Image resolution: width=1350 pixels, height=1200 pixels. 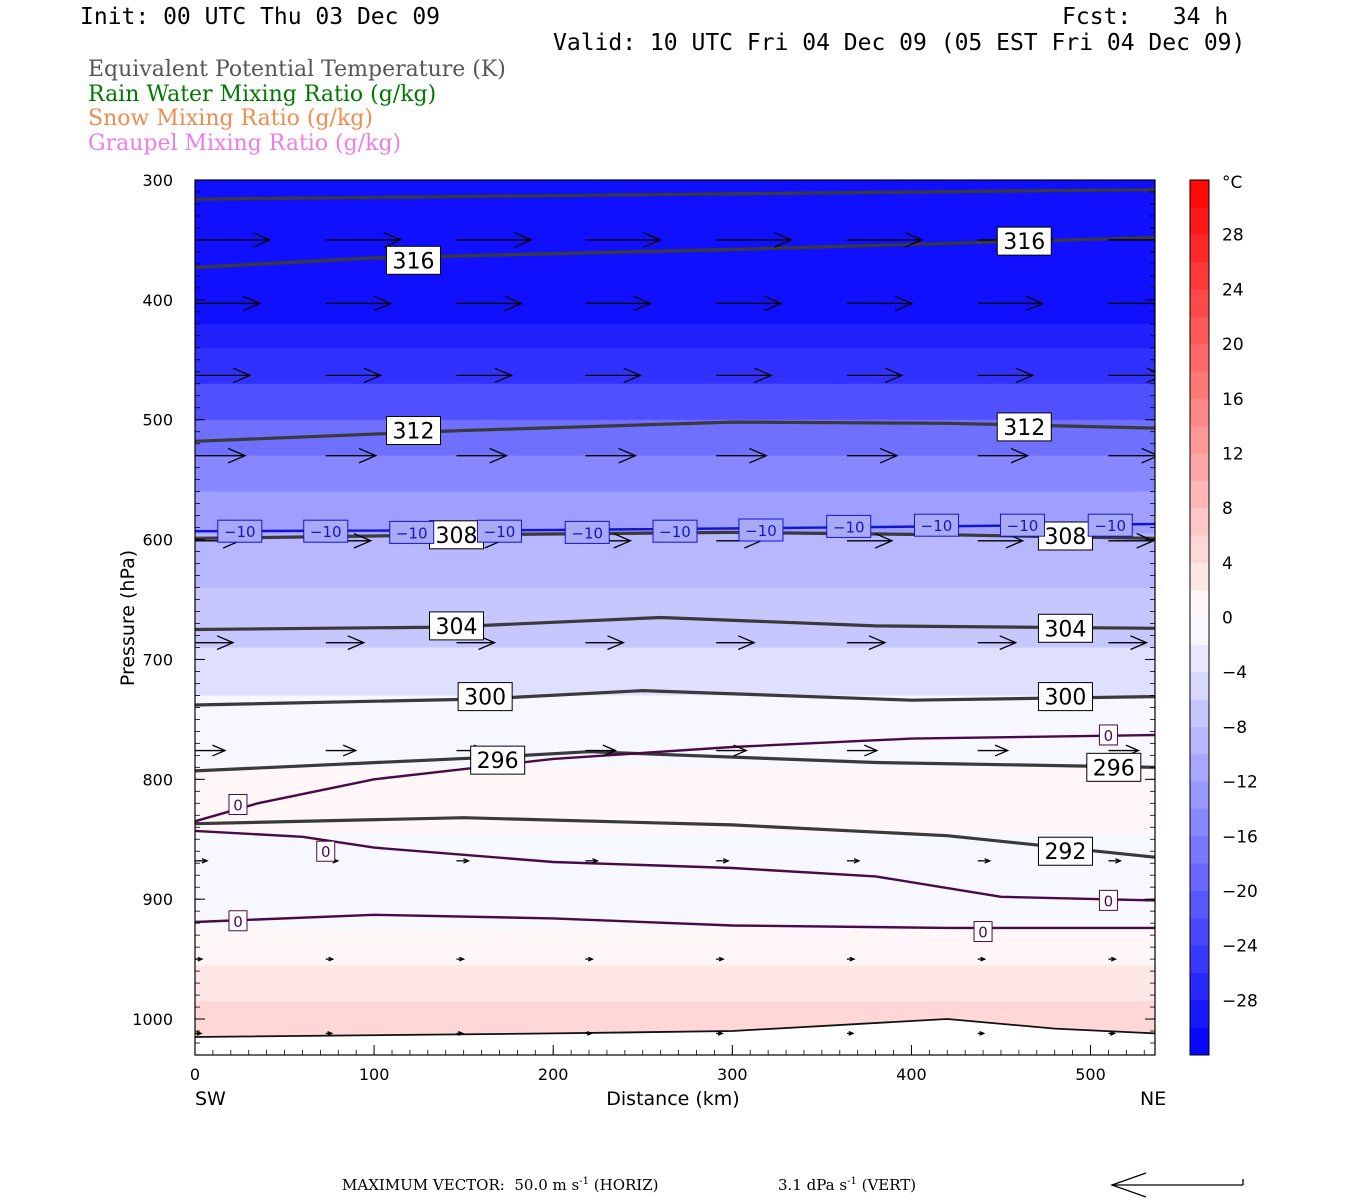 I want to click on y-tick-label: 600, so click(x=157, y=540).